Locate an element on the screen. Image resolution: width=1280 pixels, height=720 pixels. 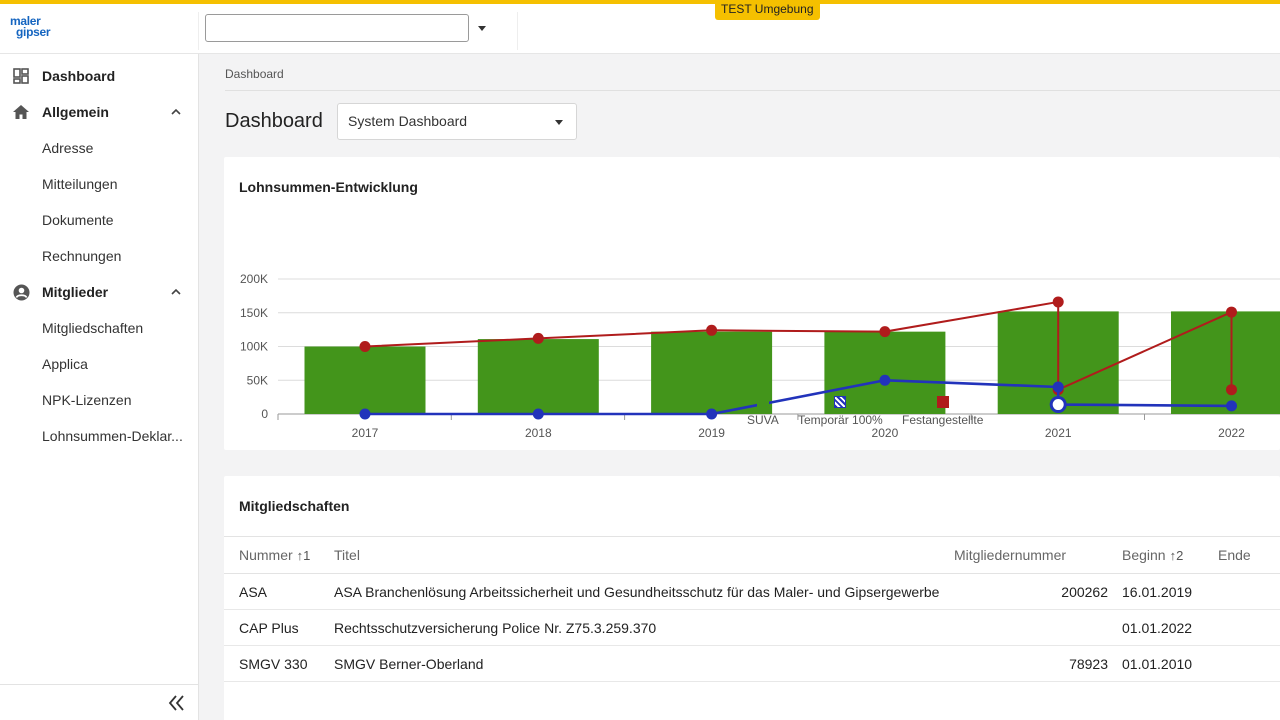
cell-nummer: CAP Plus is located at coordinates (279, 627).